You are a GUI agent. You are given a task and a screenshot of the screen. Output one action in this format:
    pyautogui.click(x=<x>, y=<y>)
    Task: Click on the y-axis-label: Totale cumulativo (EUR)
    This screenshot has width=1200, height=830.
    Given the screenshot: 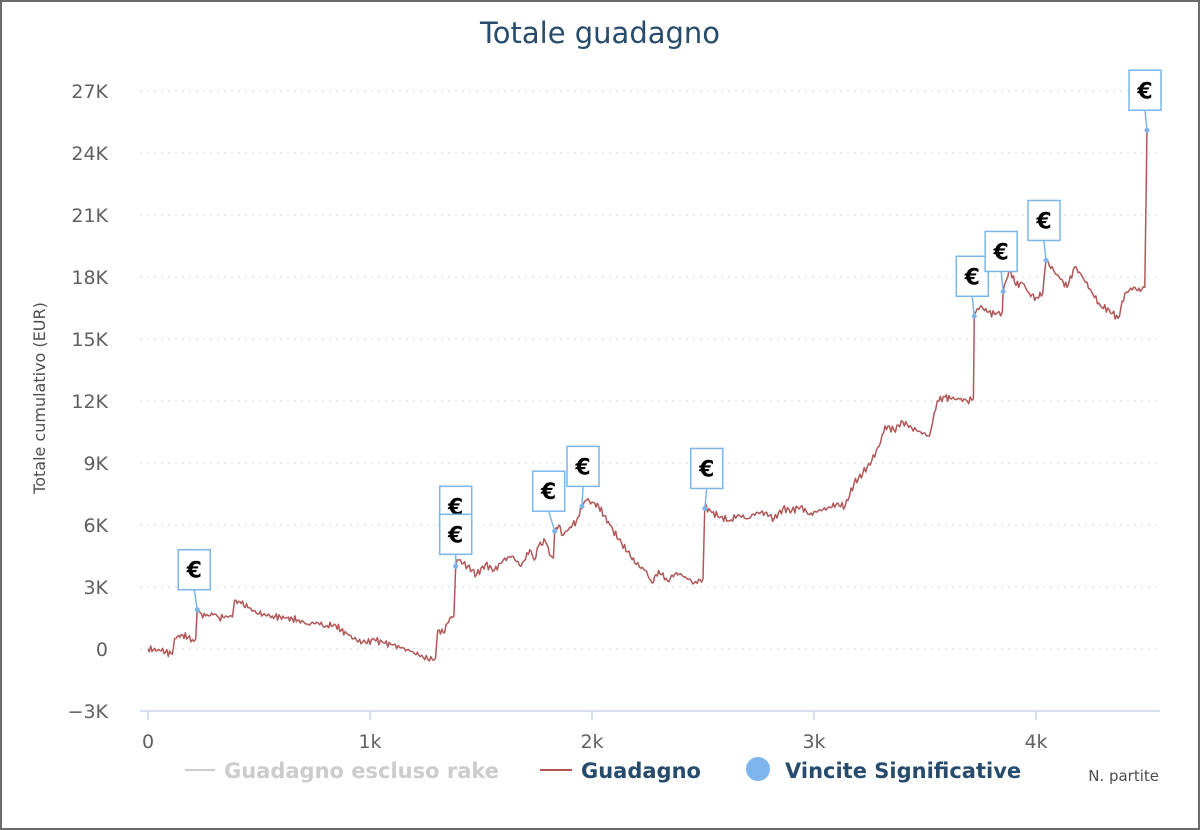 What is the action you would take?
    pyautogui.click(x=39, y=398)
    